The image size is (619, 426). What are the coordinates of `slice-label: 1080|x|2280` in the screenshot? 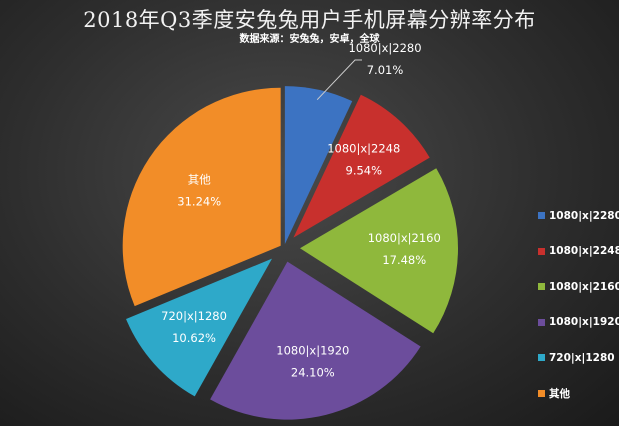 It's located at (384, 48).